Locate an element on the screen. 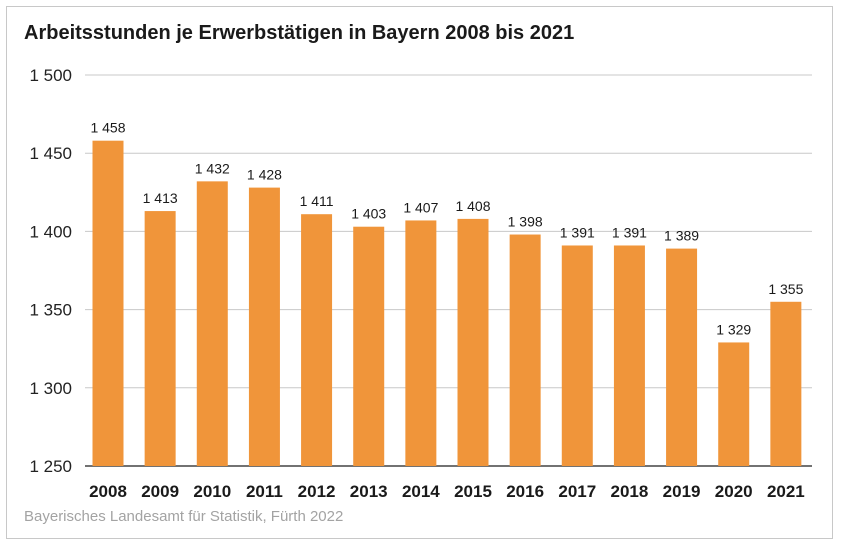  bar-2017 is located at coordinates (577, 355).